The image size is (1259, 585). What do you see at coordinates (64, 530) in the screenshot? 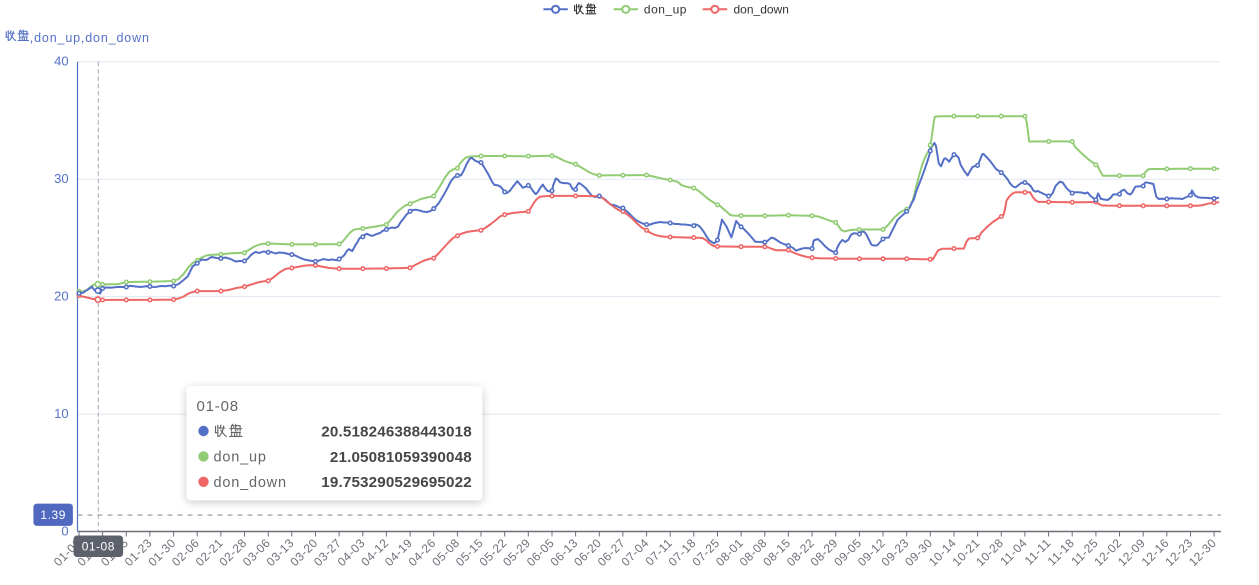
I see `svg-text: 0` at bounding box center [64, 530].